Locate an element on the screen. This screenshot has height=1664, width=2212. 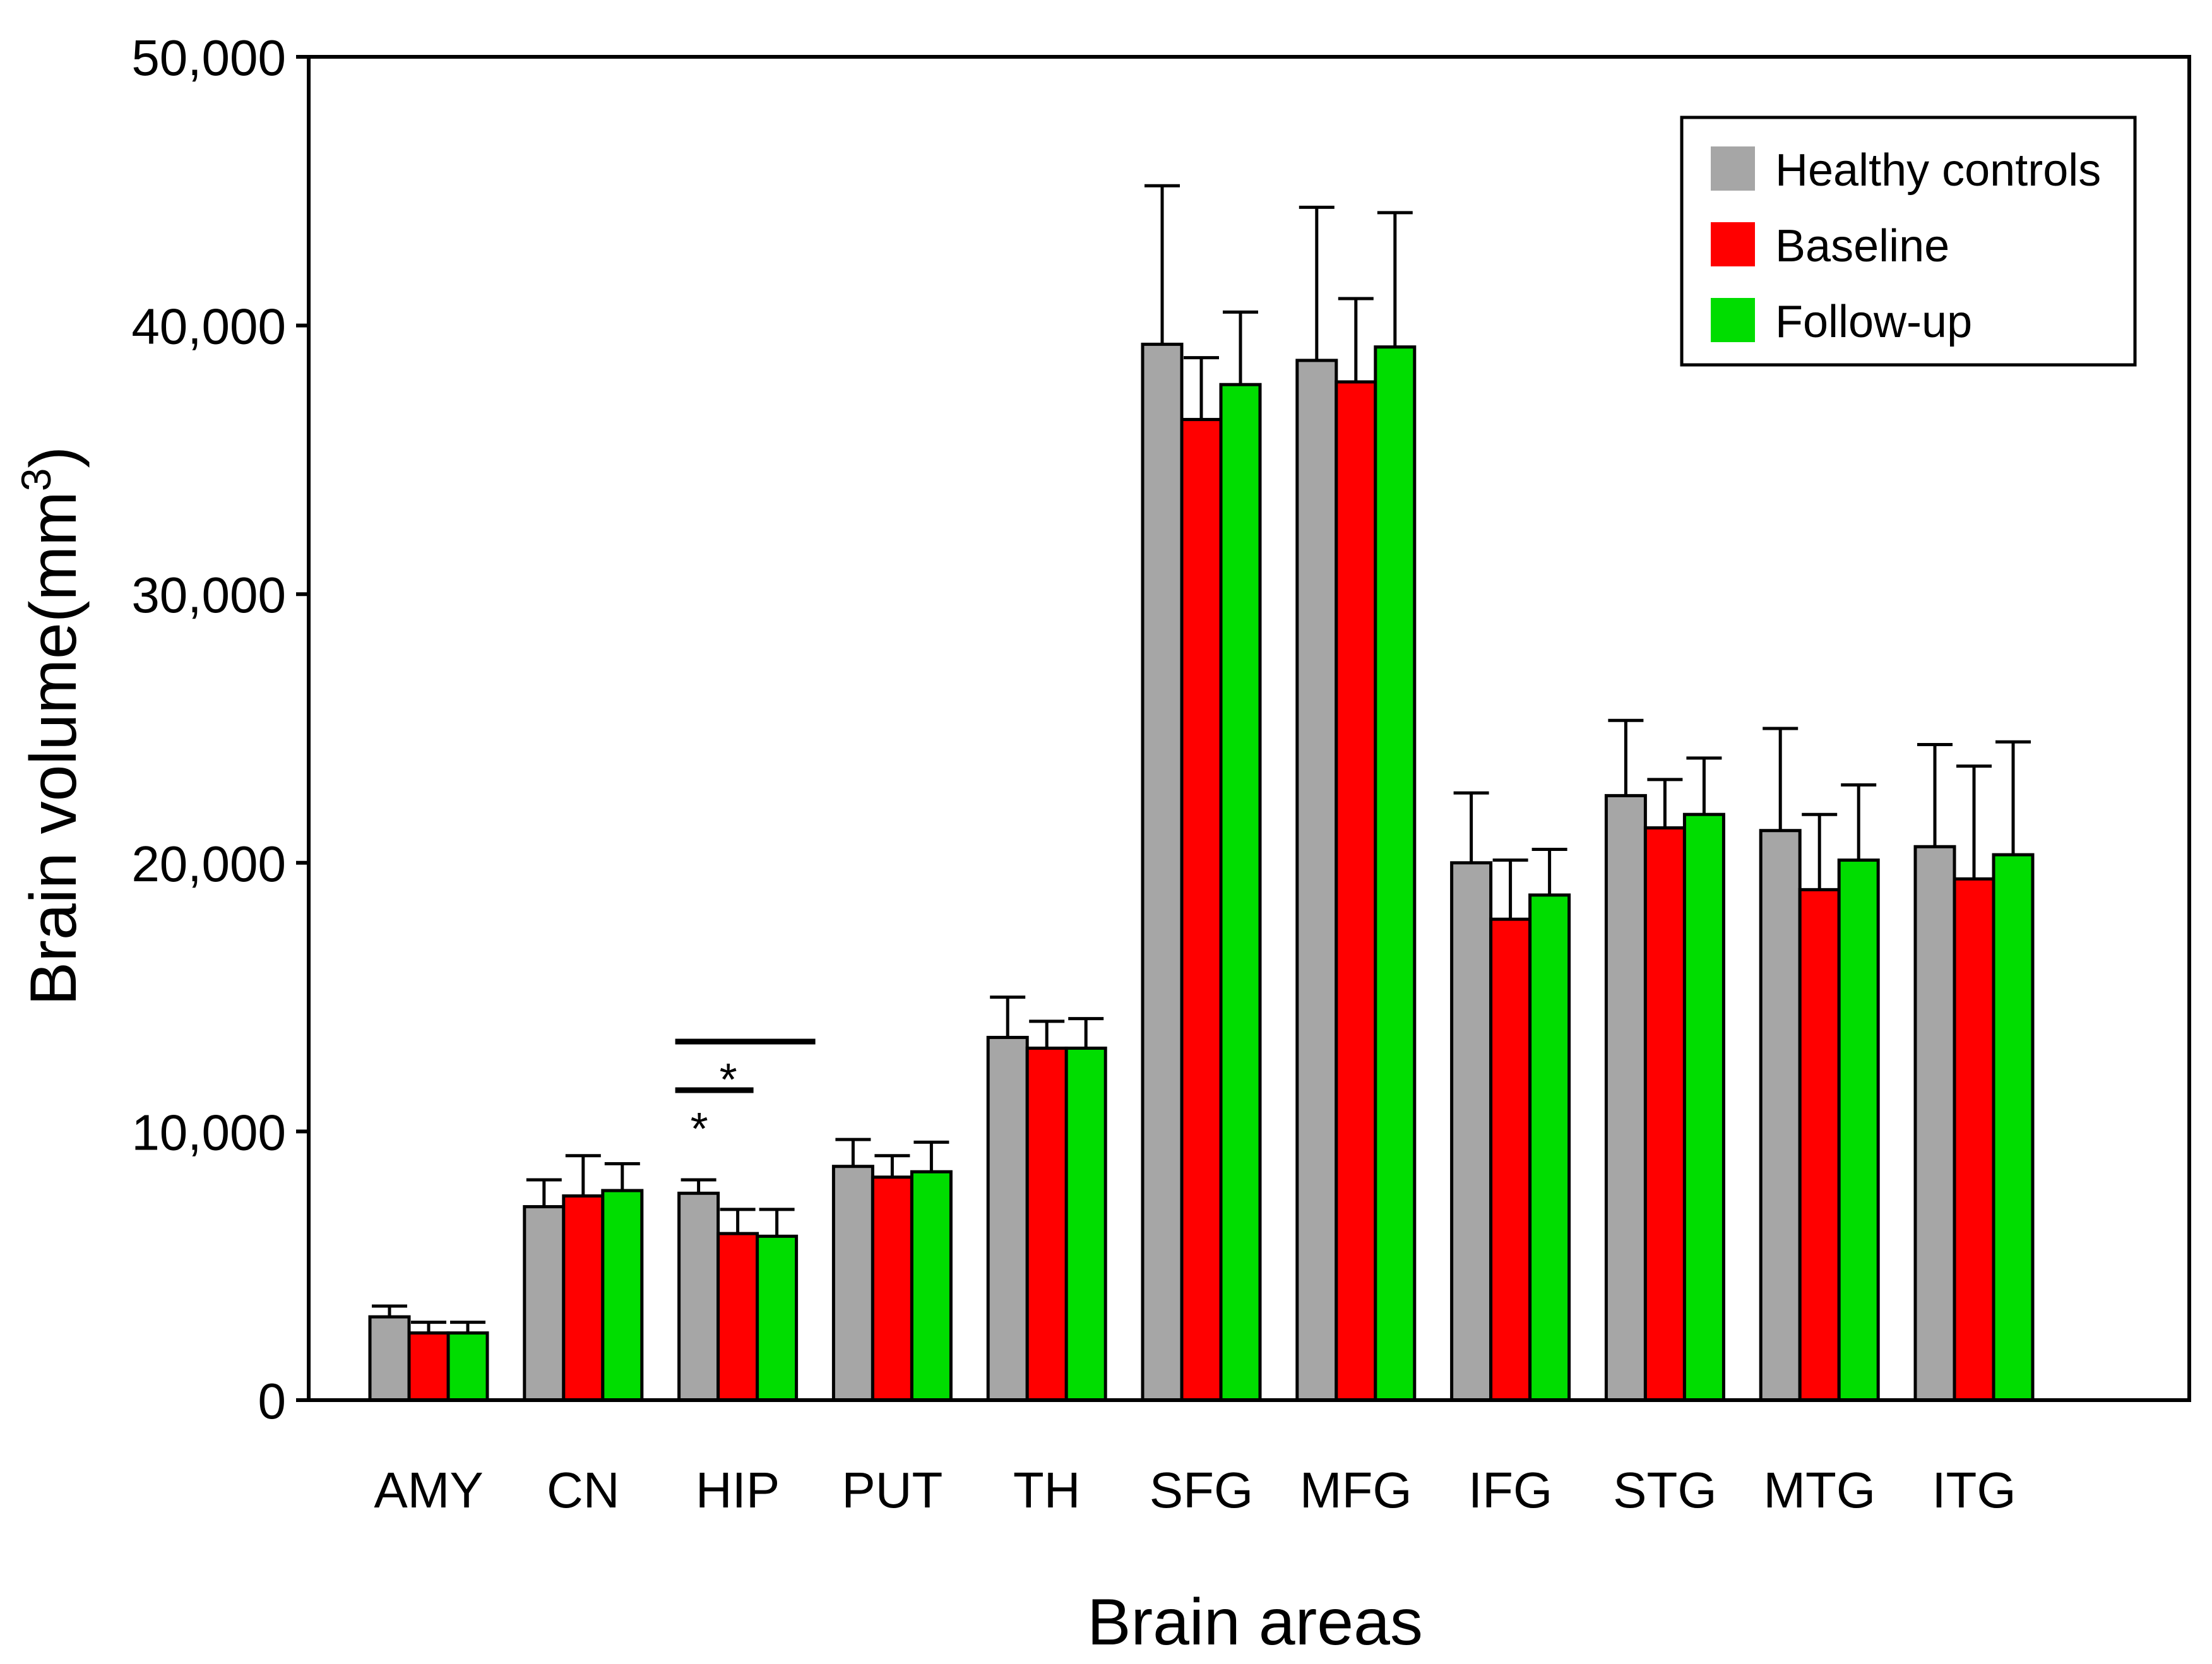
y-tick-label: 30,000 is located at coordinates (208, 595).